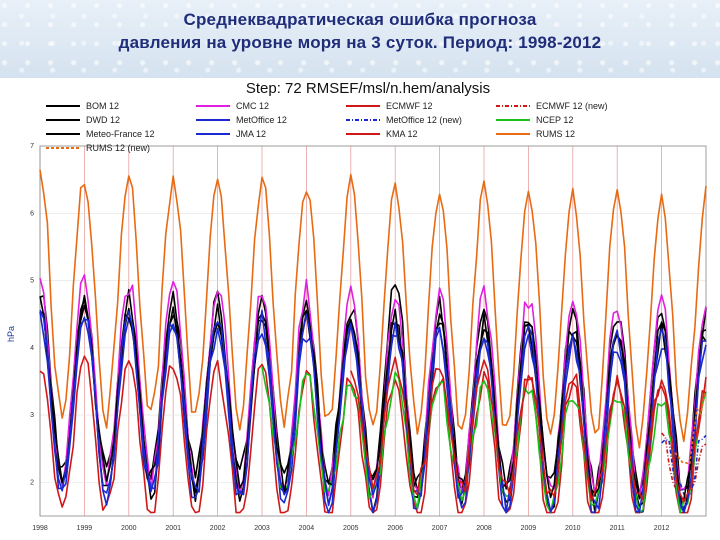 The width and height of the screenshot is (720, 540). What do you see at coordinates (484, 528) in the screenshot?
I see `x-tick-label-2008: 2008` at bounding box center [484, 528].